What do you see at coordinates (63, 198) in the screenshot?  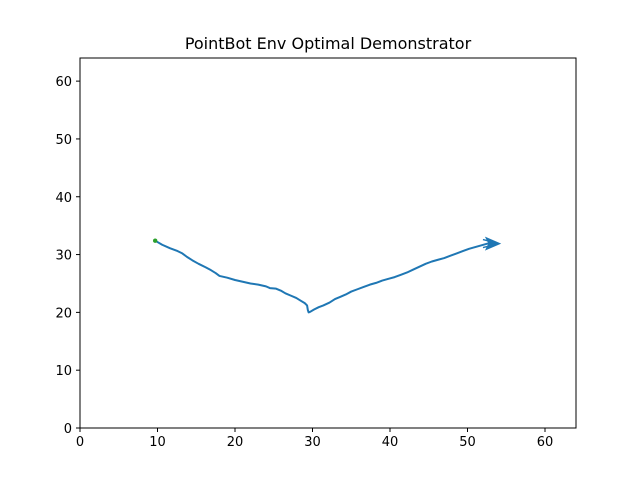 I see `y-tick-label: 40` at bounding box center [63, 198].